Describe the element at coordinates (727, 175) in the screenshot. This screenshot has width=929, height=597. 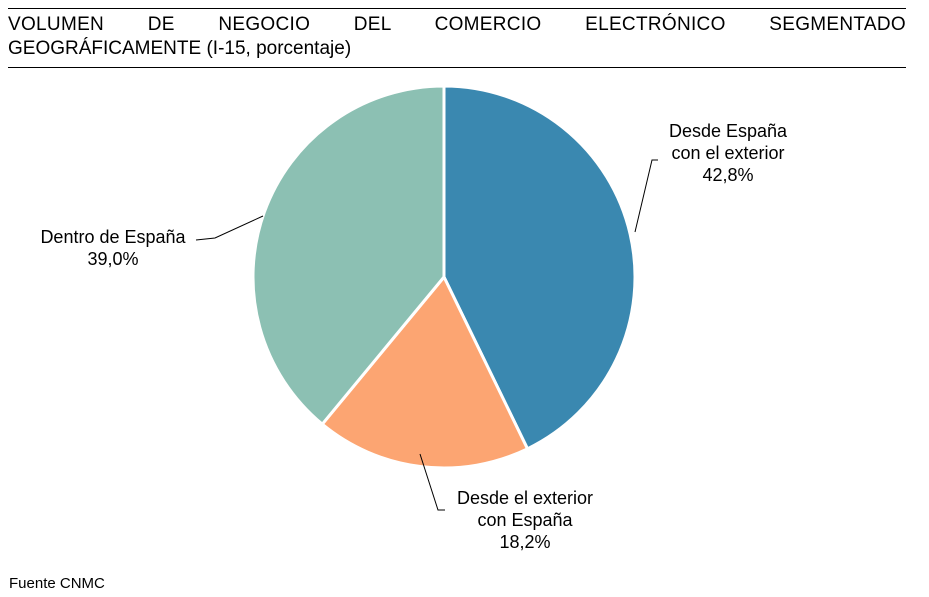
I see `slice-value-label: 42,8%` at that location.